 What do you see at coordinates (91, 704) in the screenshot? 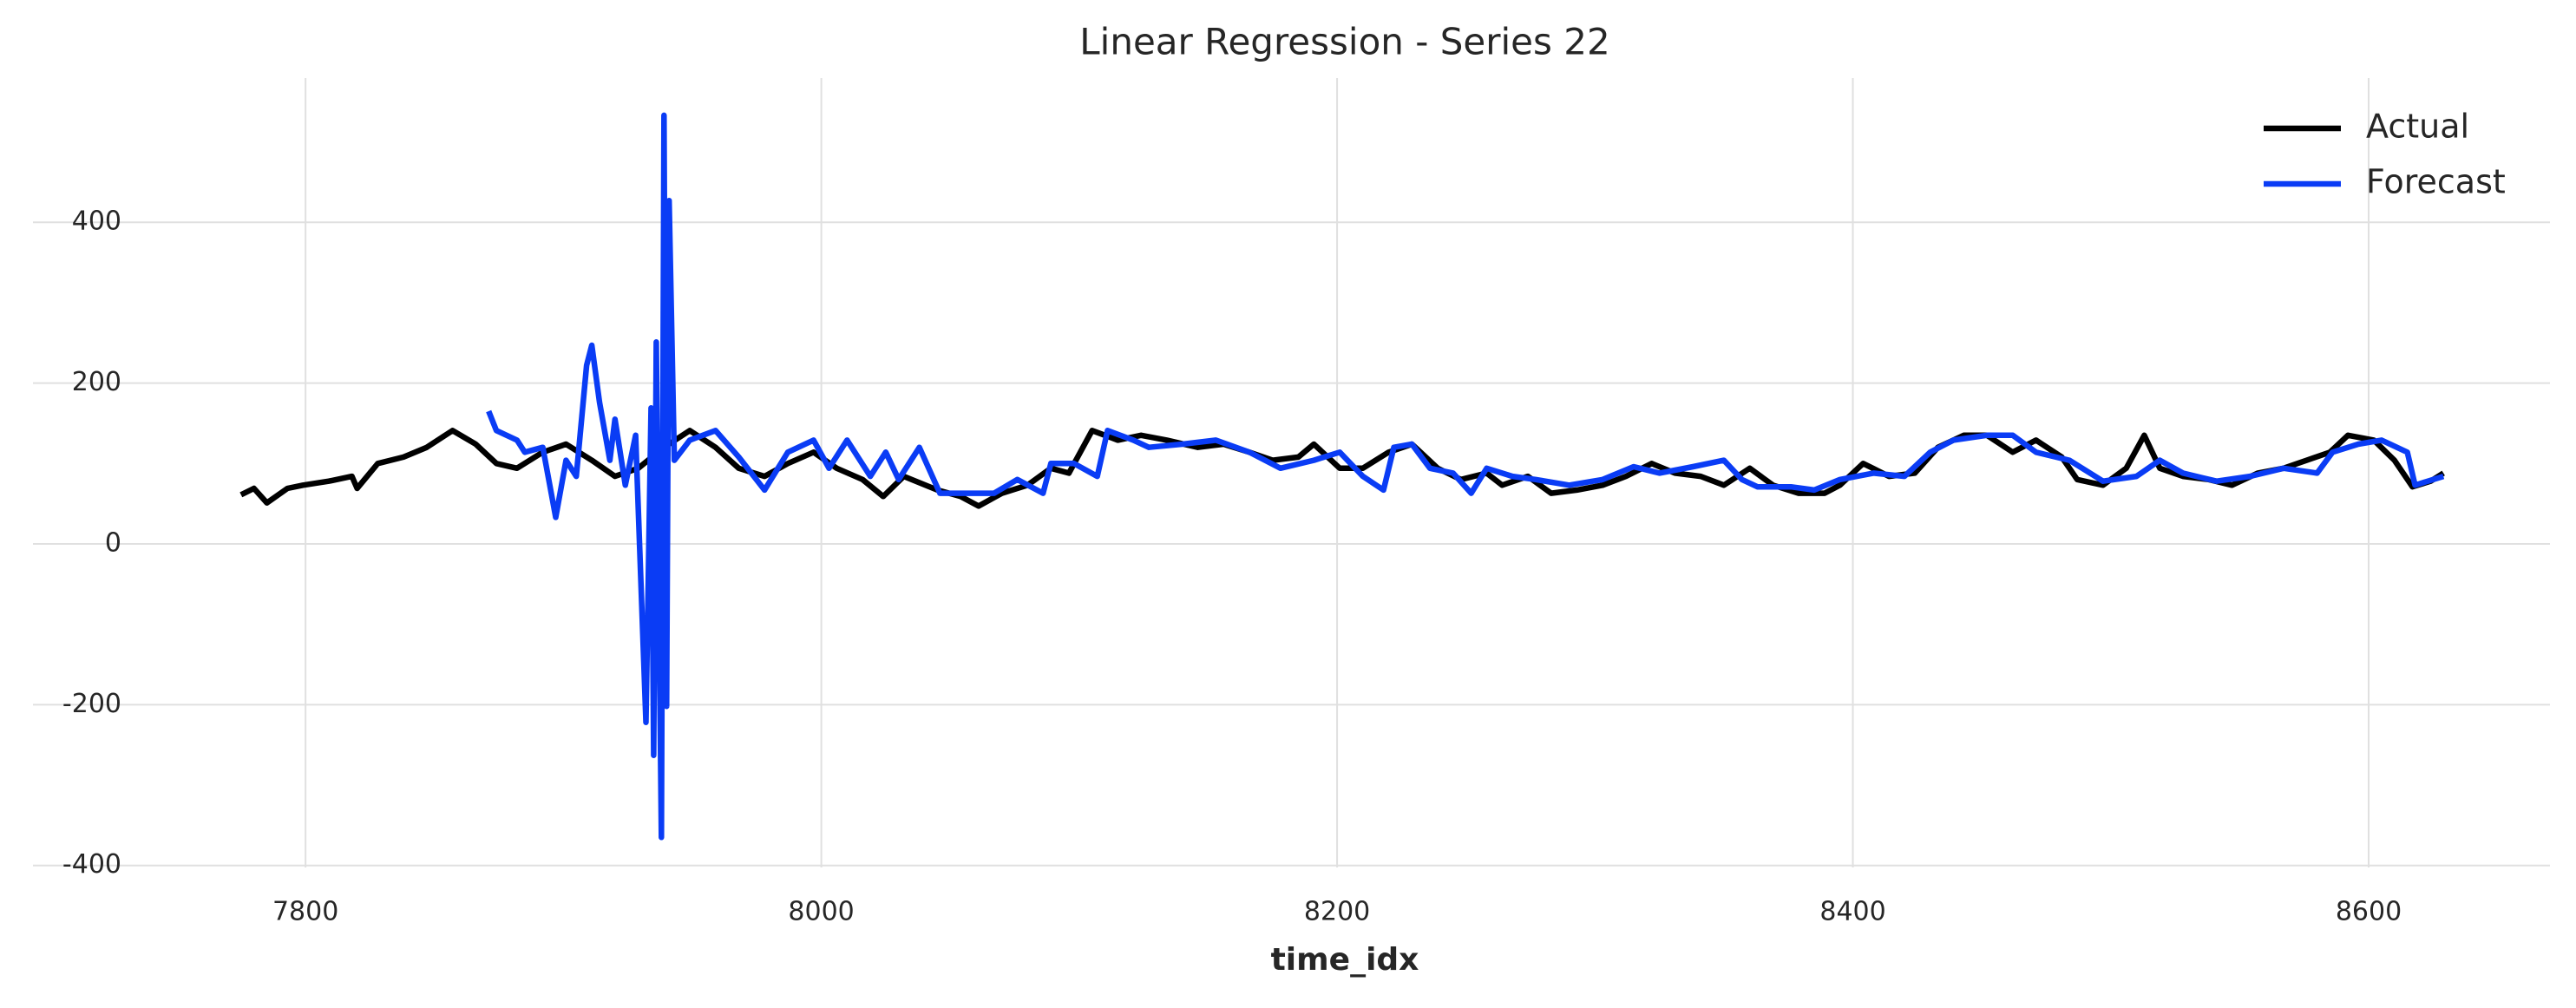
I see `y-tick-label: -200` at bounding box center [91, 704].